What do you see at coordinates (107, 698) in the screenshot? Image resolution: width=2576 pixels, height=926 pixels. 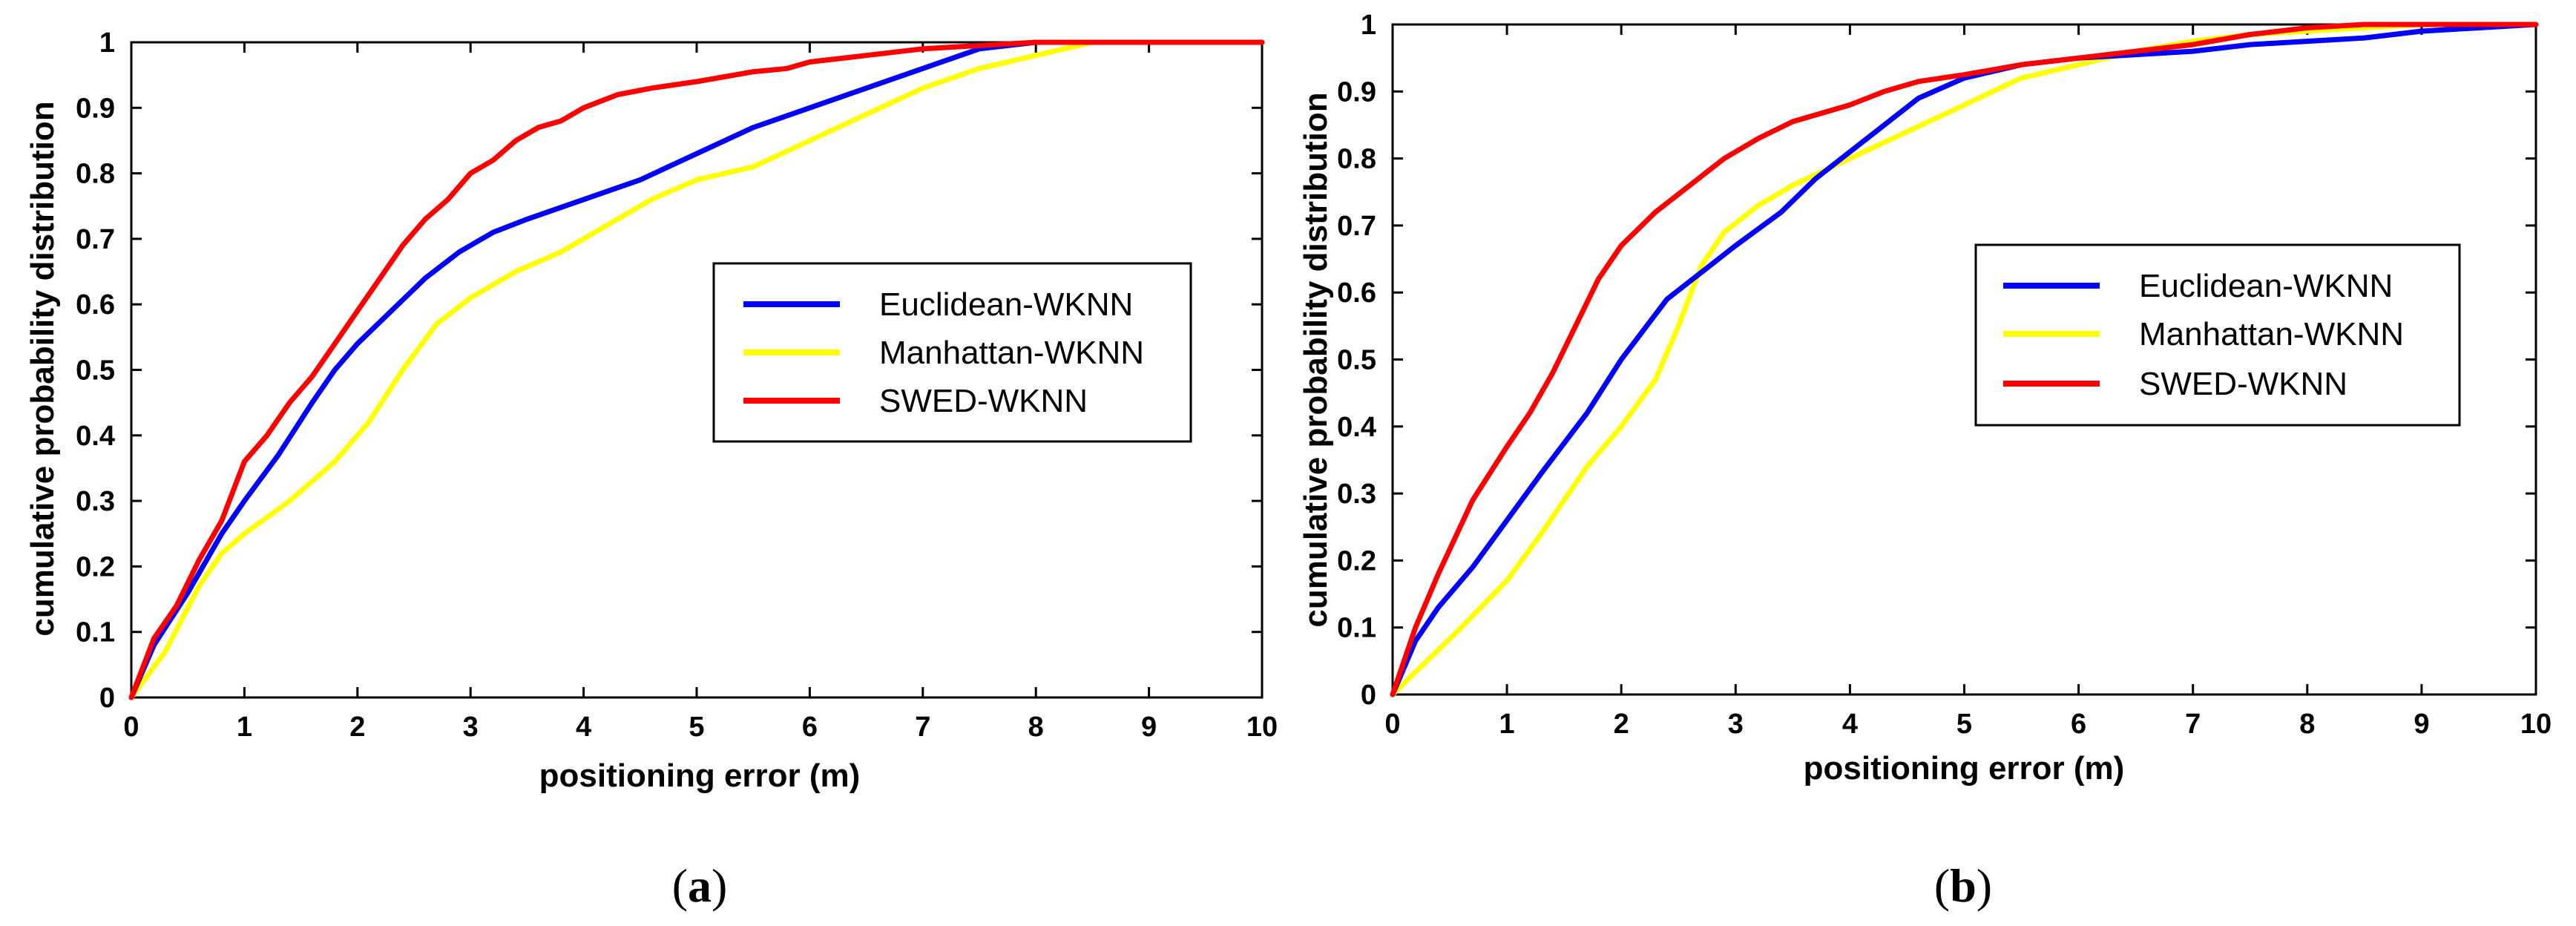 I see `y-tick-label-a-0: 0` at bounding box center [107, 698].